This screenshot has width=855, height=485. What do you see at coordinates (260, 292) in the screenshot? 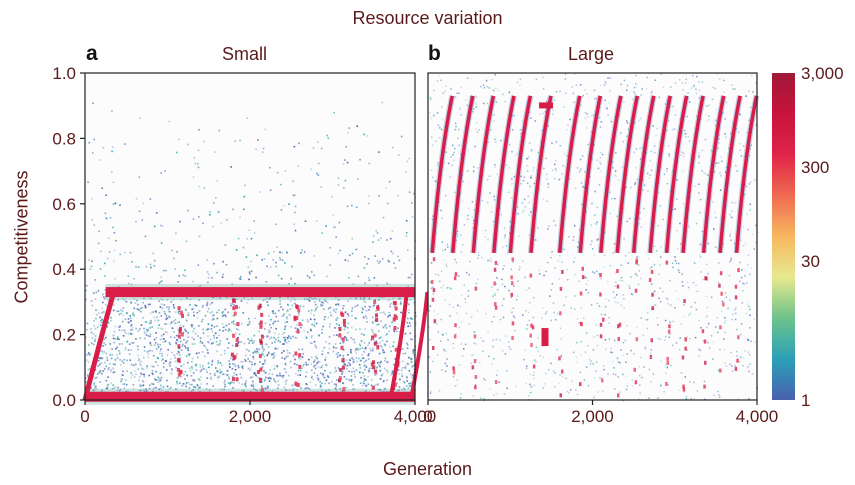
I see `panel-a-band-upper` at bounding box center [260, 292].